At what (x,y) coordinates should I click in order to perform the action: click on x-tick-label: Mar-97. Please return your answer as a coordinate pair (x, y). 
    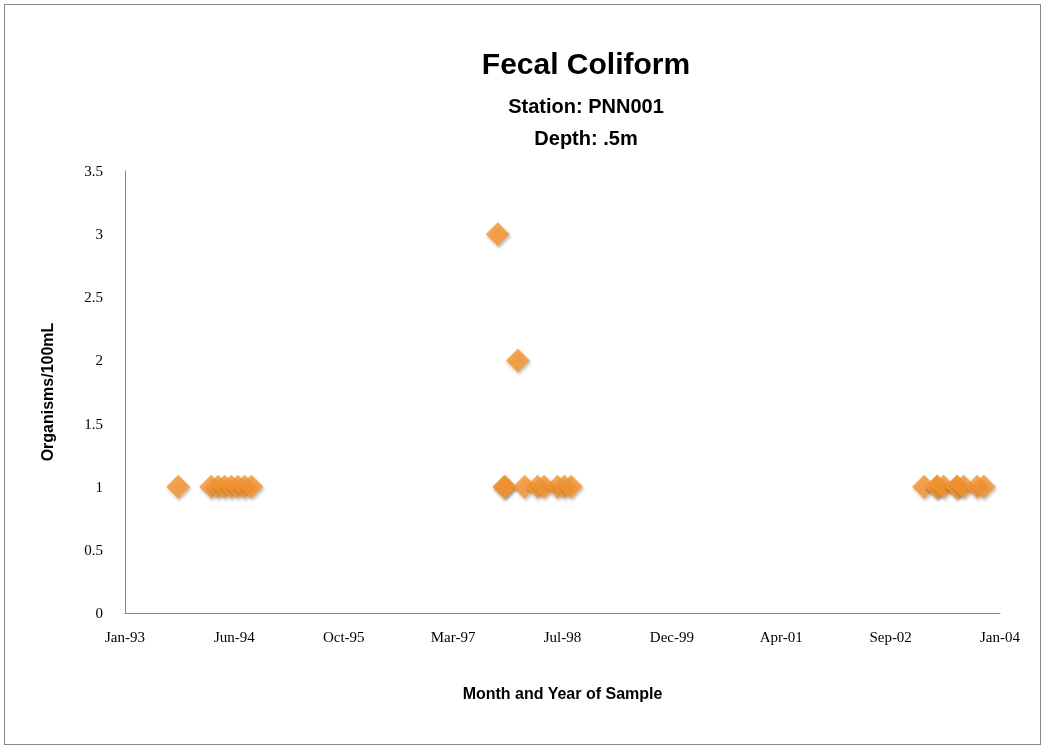
    Looking at the image, I should click on (453, 636).